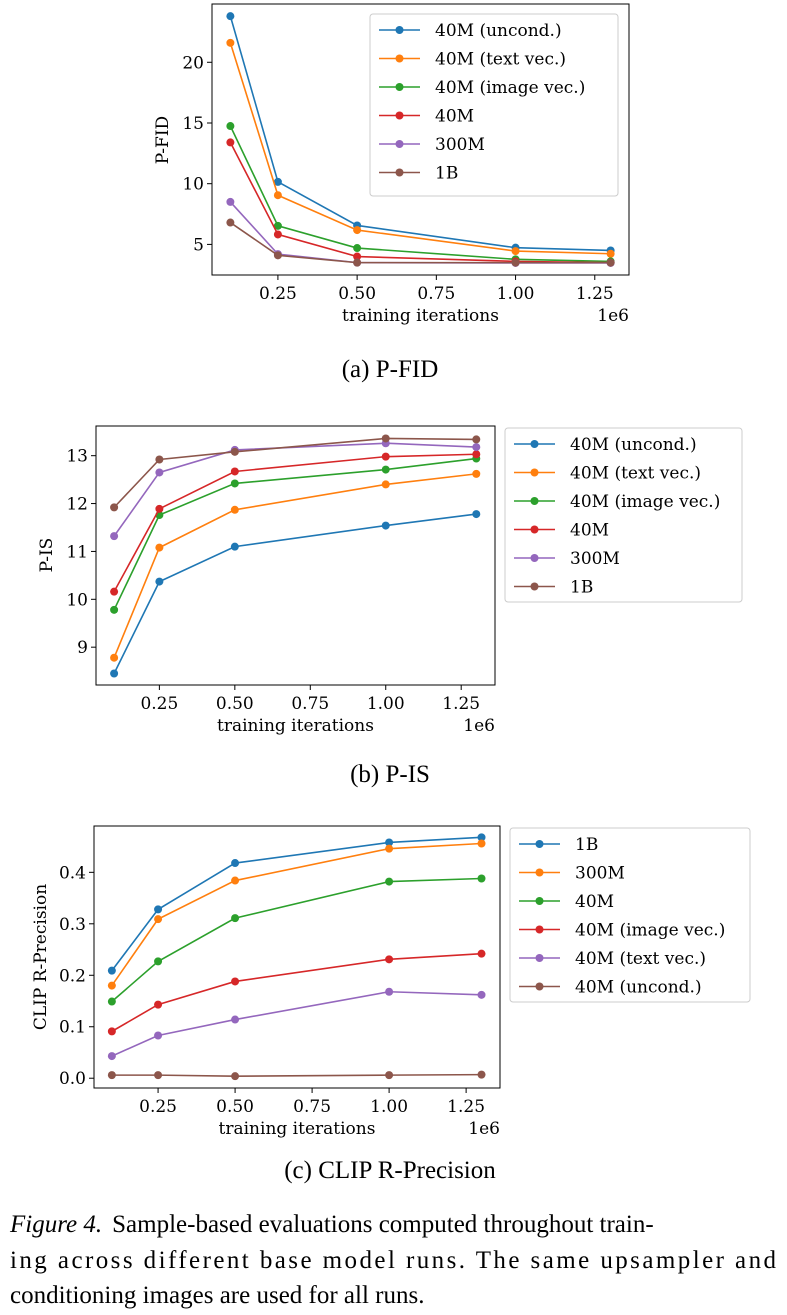  I want to click on y-tick-label: 5, so click(198, 245).